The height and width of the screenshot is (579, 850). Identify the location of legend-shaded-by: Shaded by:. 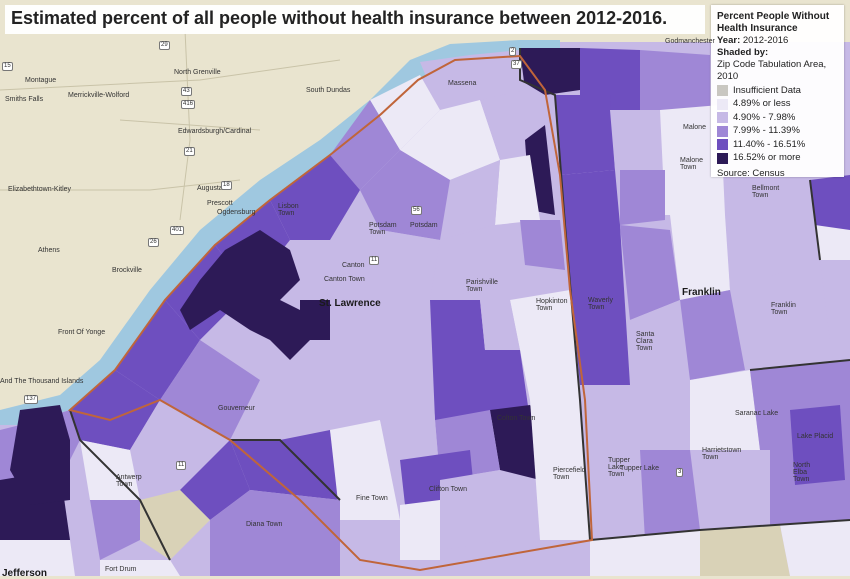
(743, 52).